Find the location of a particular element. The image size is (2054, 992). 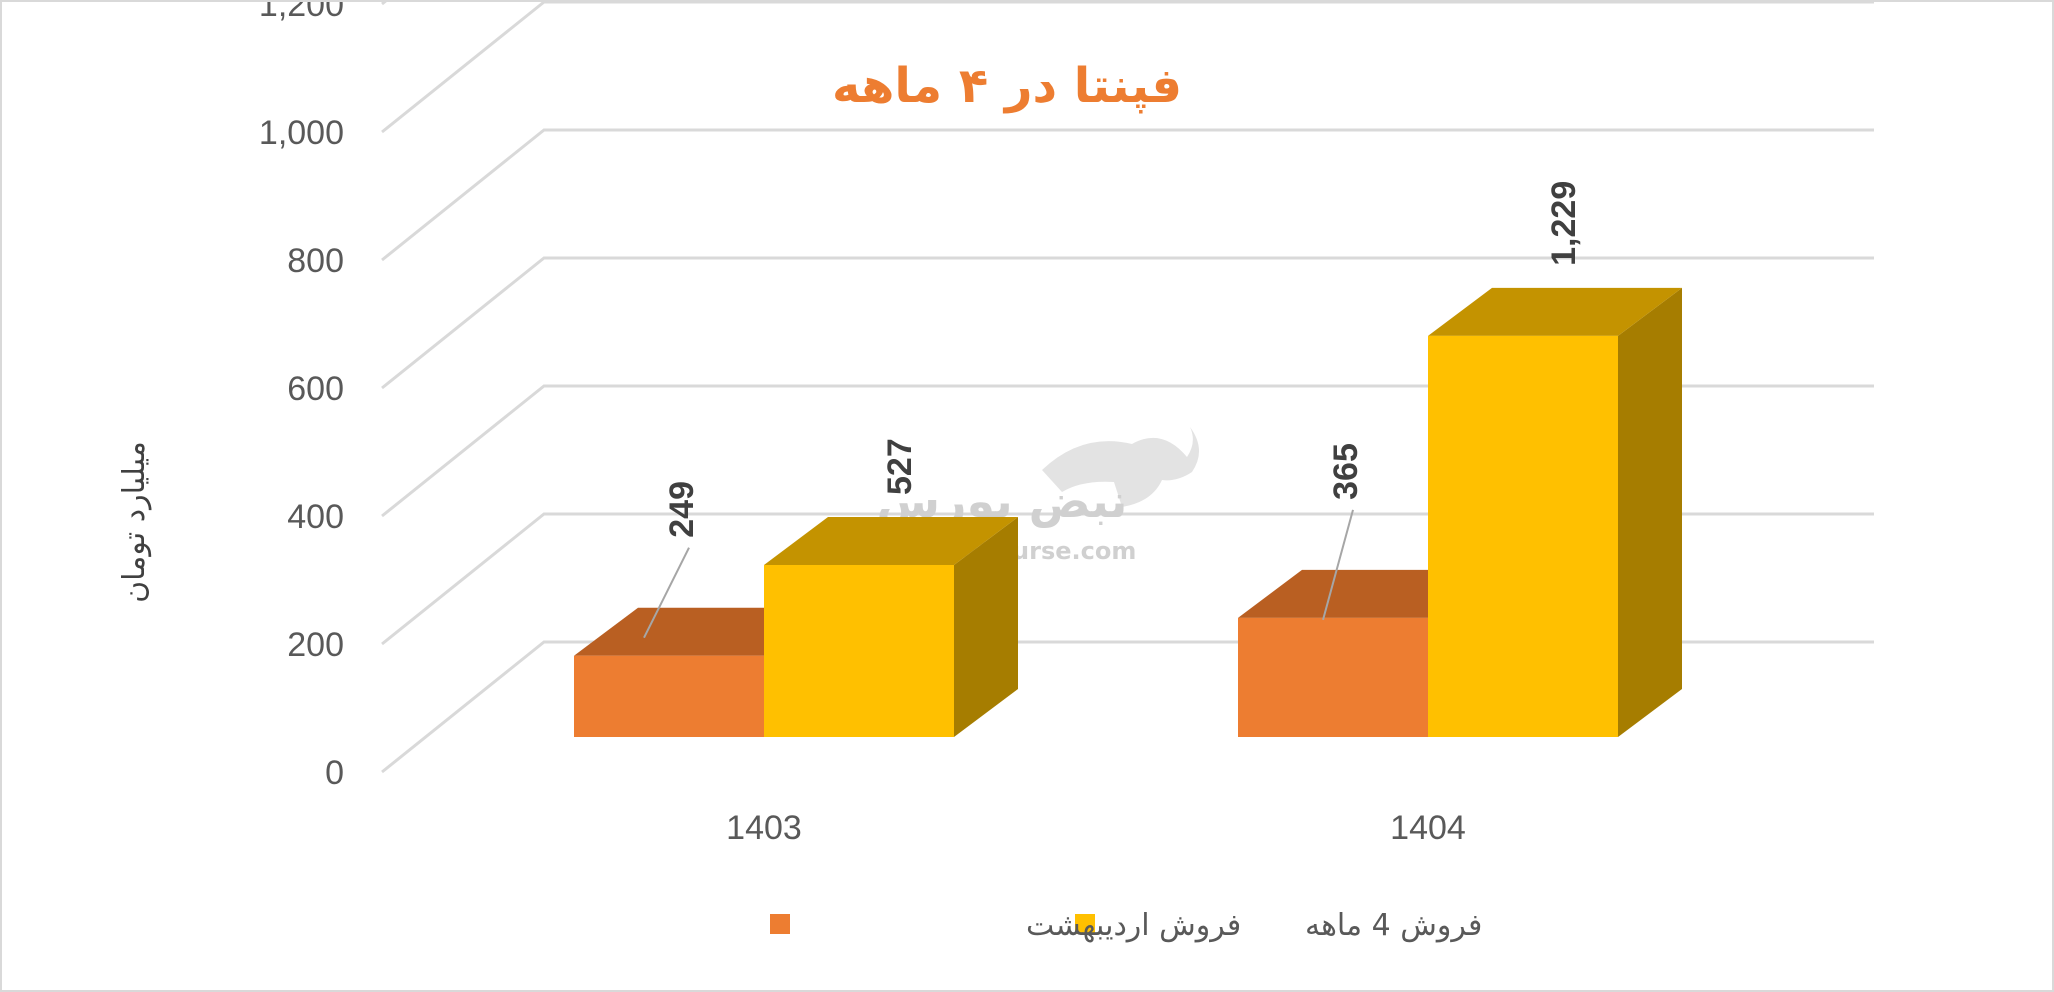

data-label: 1,229 is located at coordinates (1564, 223).